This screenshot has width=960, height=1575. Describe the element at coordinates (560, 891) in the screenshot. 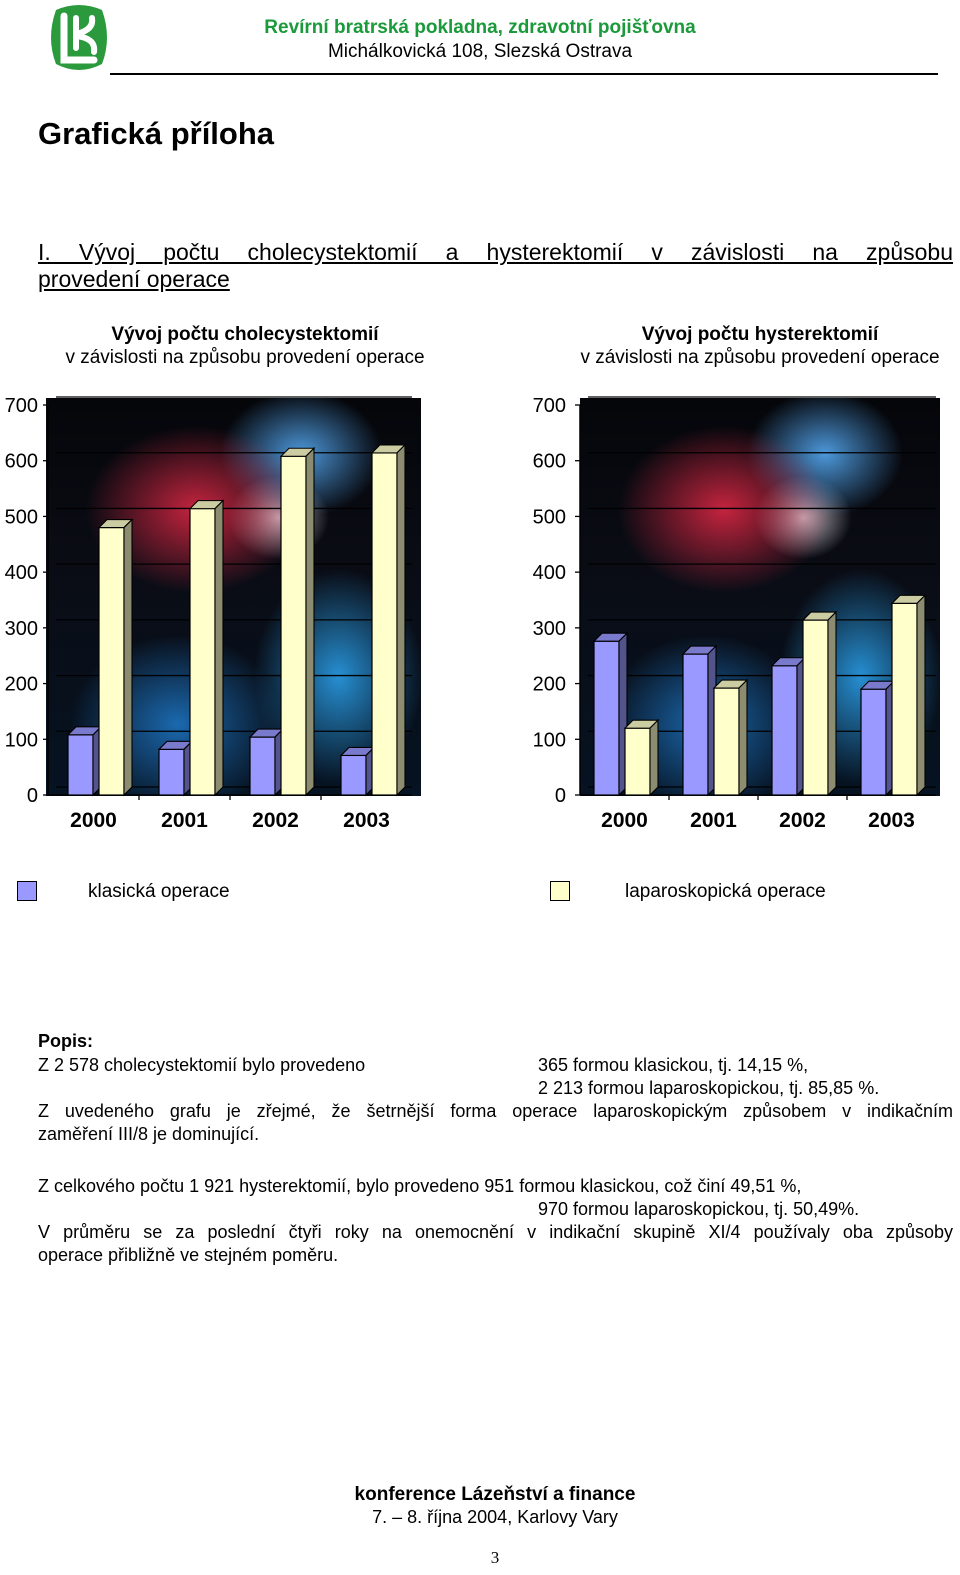

I see `legend-swatch-laparoscopic` at that location.